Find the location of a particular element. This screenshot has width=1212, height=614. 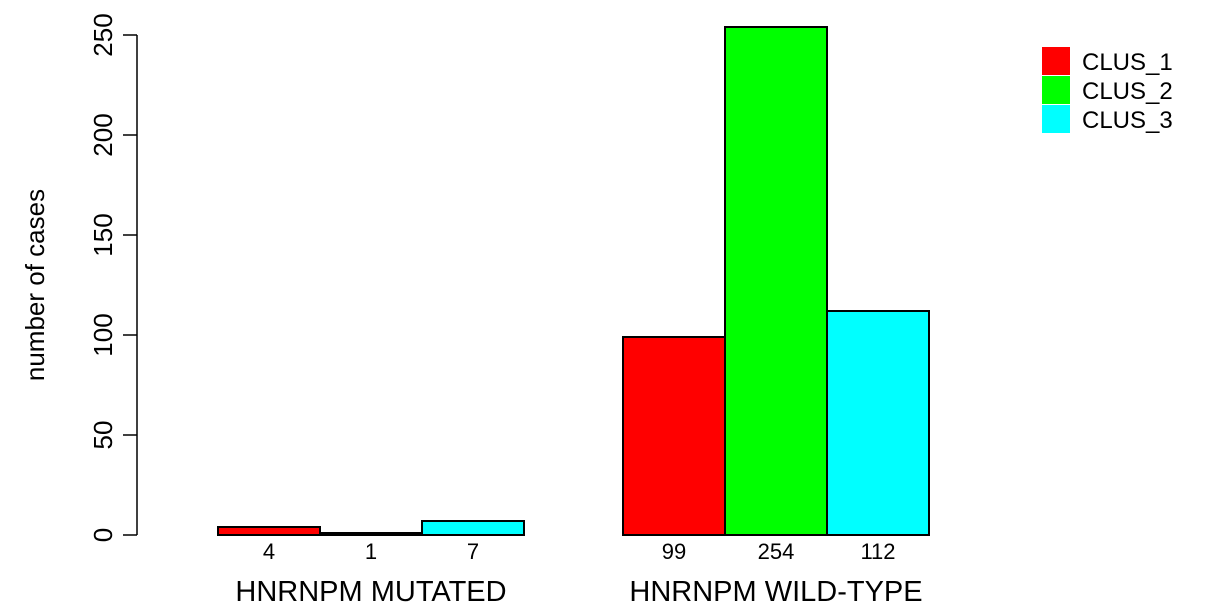

bar-clus-3-wild-type is located at coordinates (878, 423).